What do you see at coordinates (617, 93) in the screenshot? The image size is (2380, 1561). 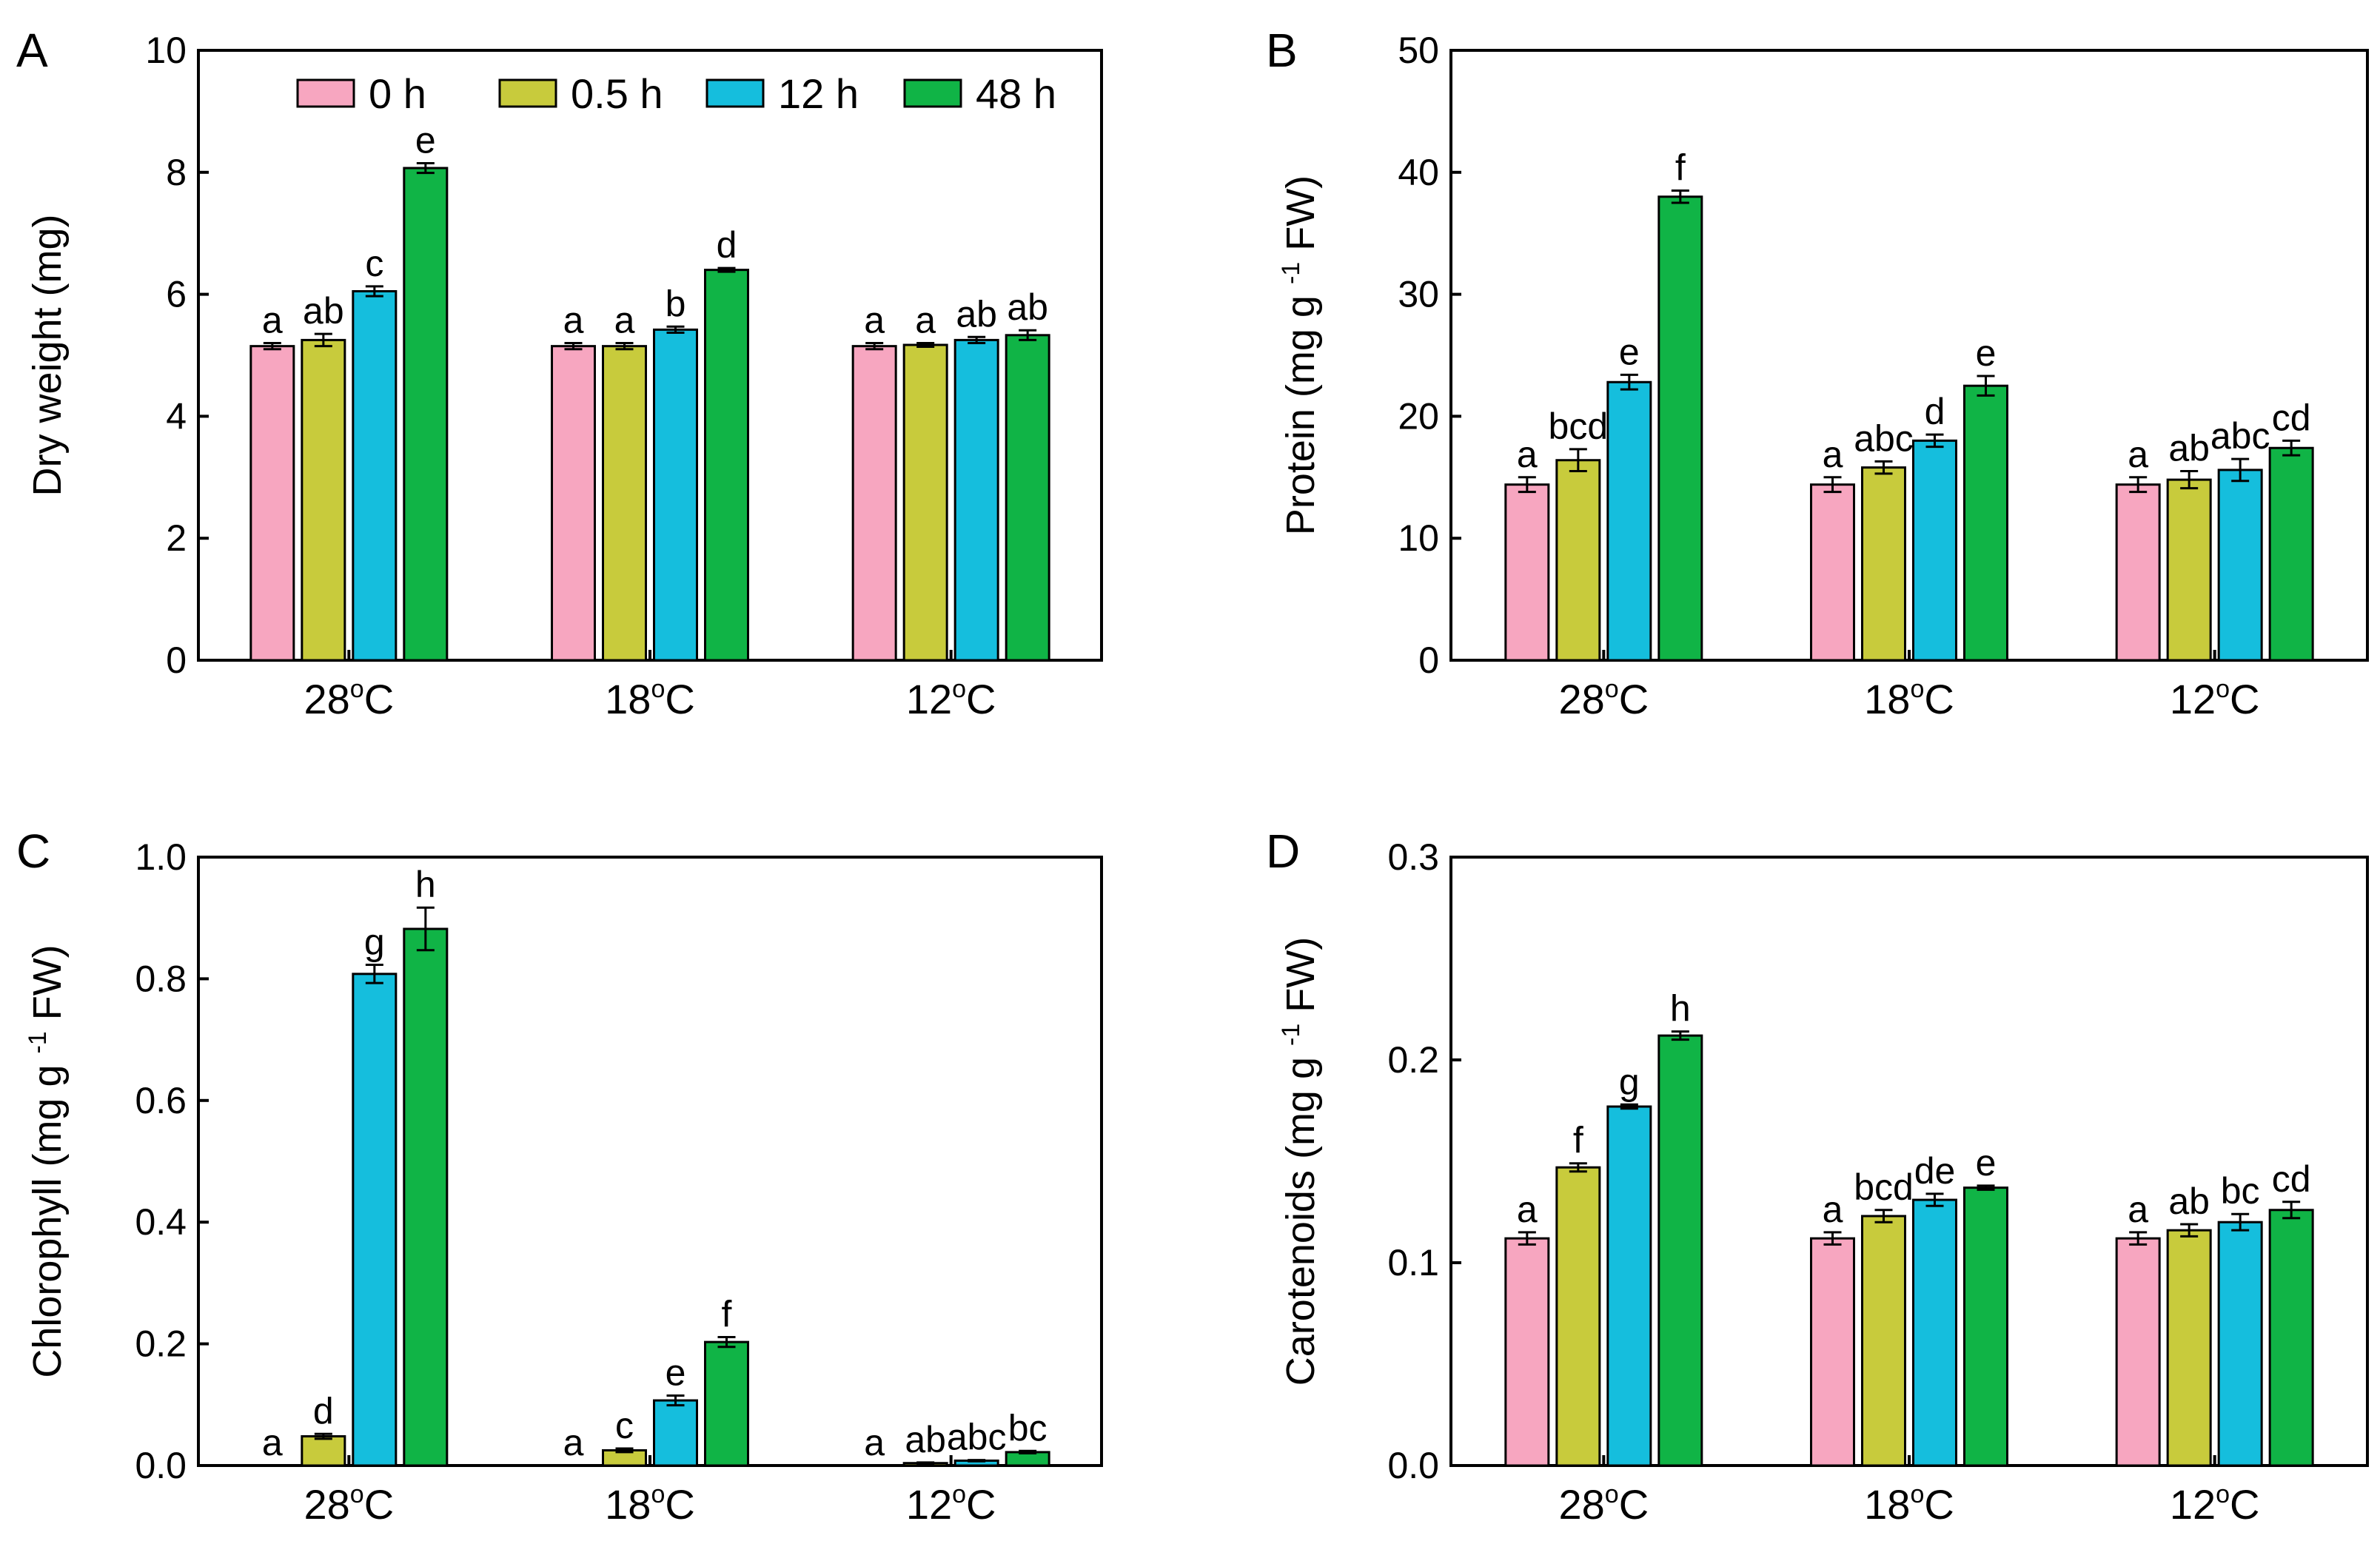 I see `legend-label: 0.5 h` at bounding box center [617, 93].